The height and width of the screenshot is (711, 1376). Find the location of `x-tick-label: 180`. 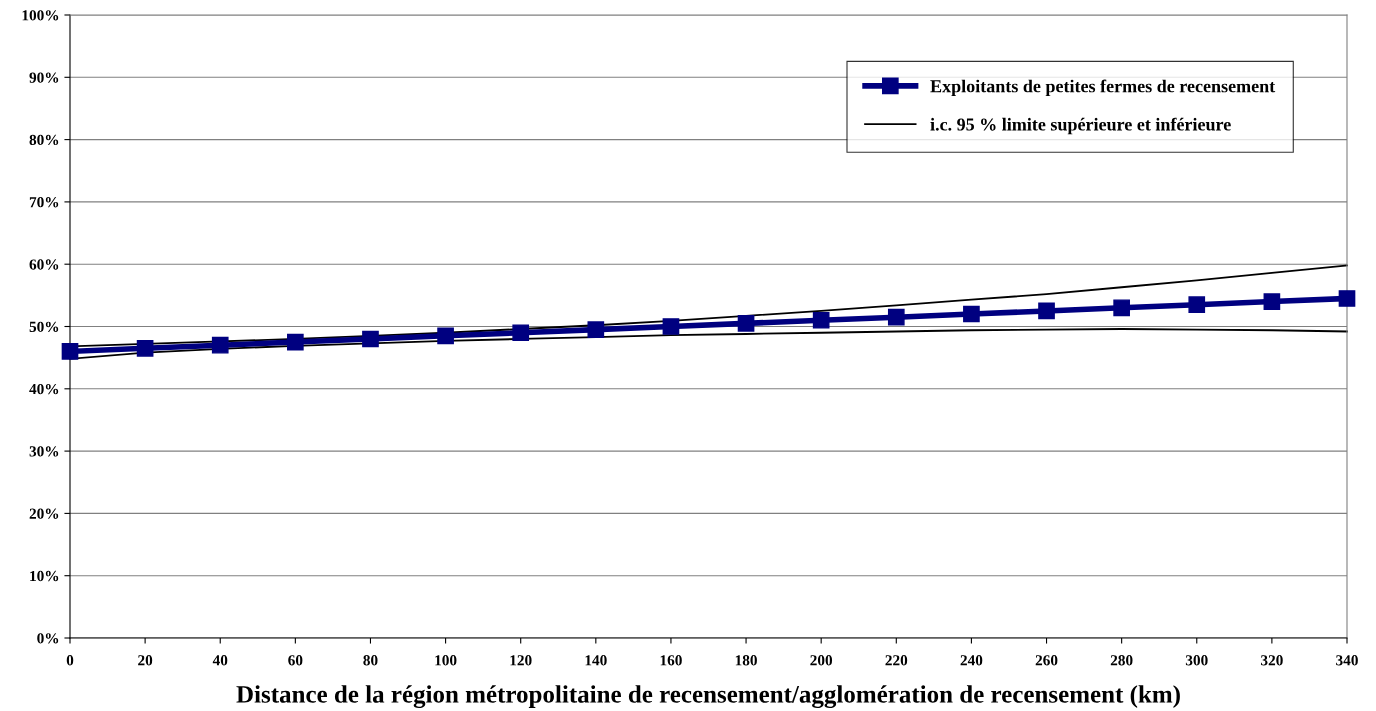

x-tick-label: 180 is located at coordinates (746, 660).